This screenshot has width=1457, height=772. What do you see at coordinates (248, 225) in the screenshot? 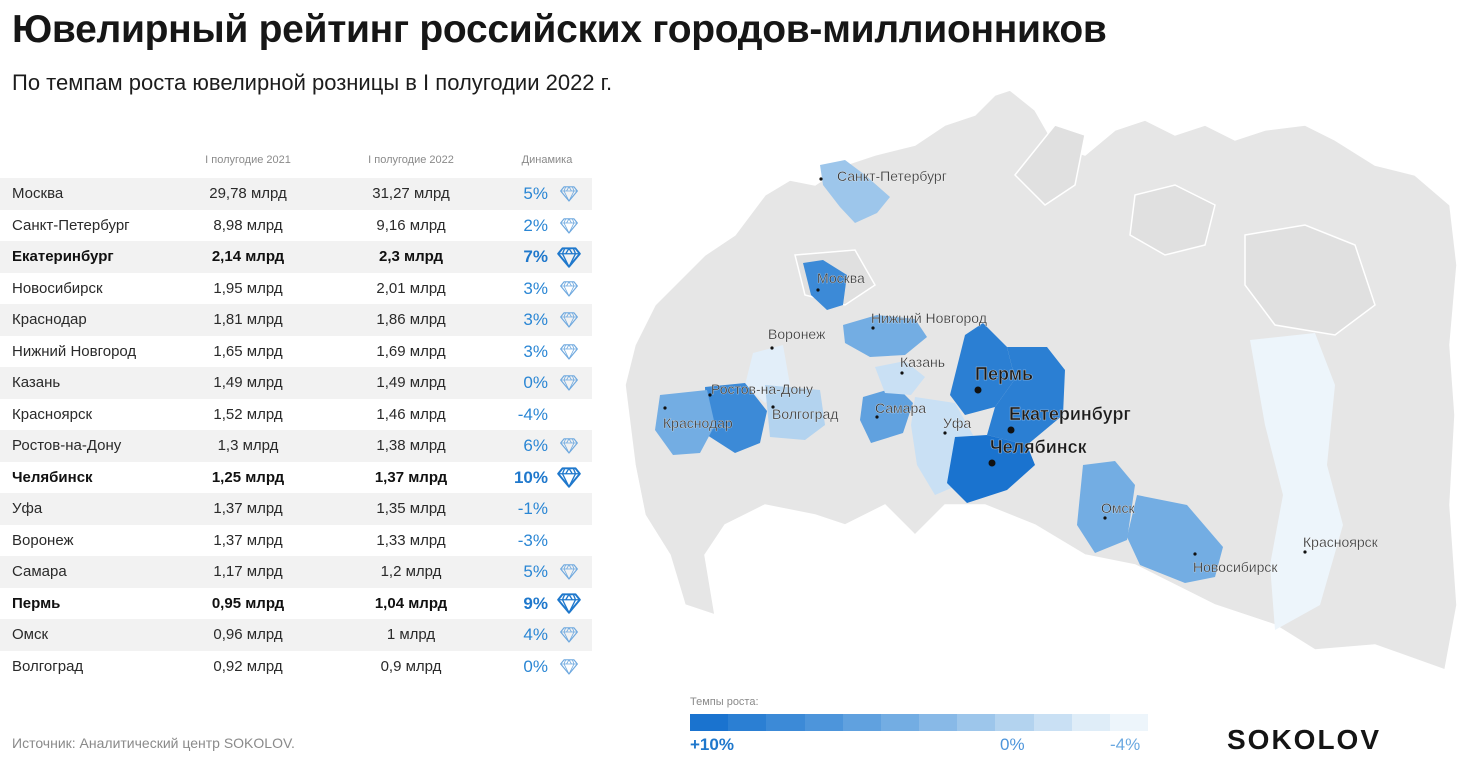
I see `value-2021: 8,98 млрд` at bounding box center [248, 225].